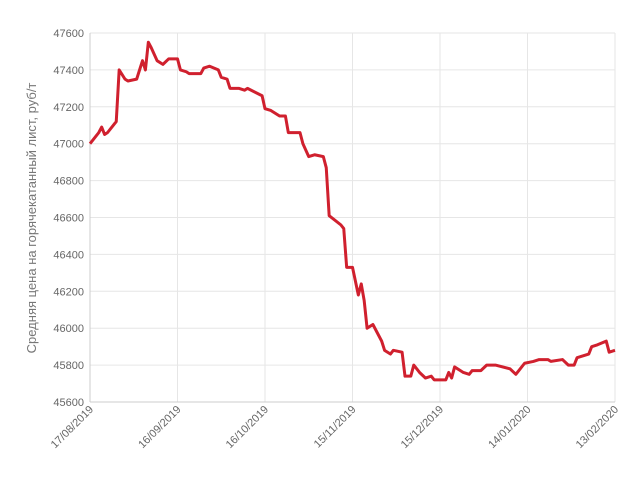  I want to click on y-tick-label: 46400, so click(68, 255).